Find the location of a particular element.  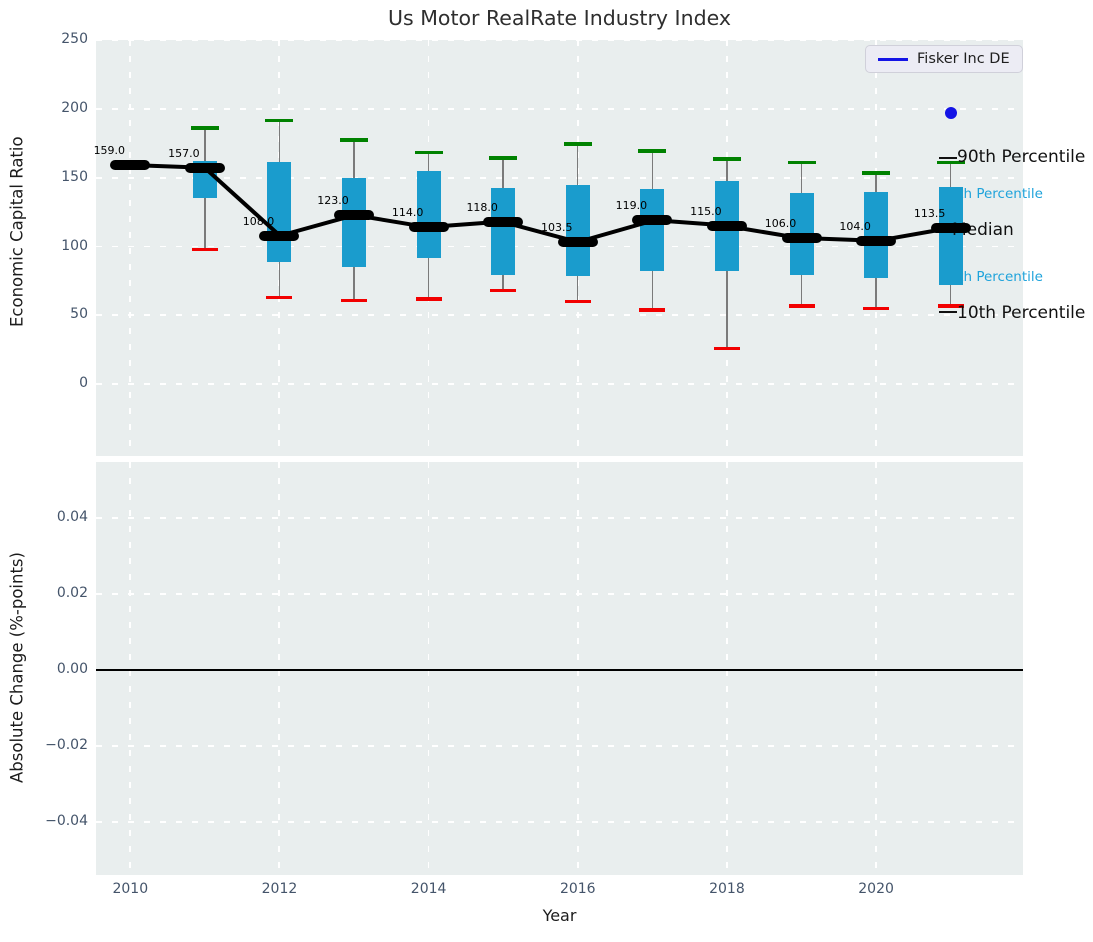

legend-label: Fisker Inc DE is located at coordinates (963, 59).